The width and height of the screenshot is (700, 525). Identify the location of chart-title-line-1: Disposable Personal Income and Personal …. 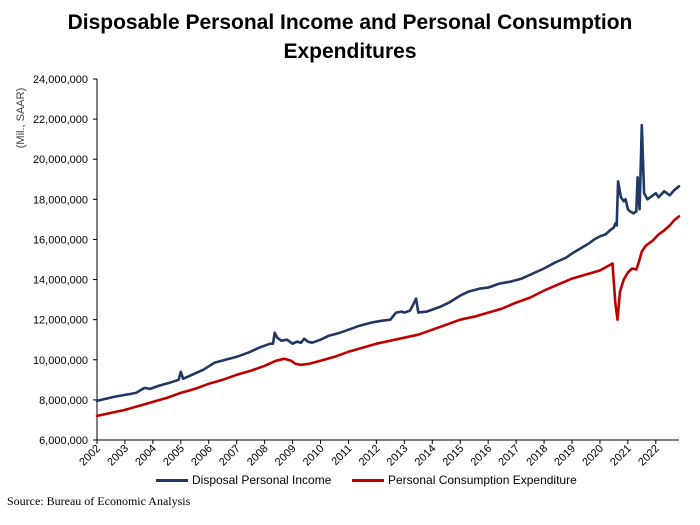
(350, 22).